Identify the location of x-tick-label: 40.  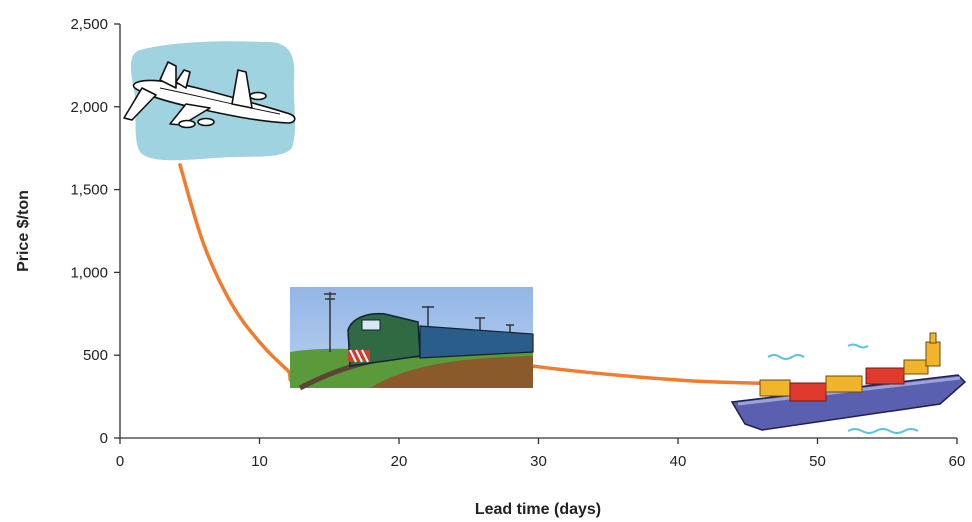
(678, 461).